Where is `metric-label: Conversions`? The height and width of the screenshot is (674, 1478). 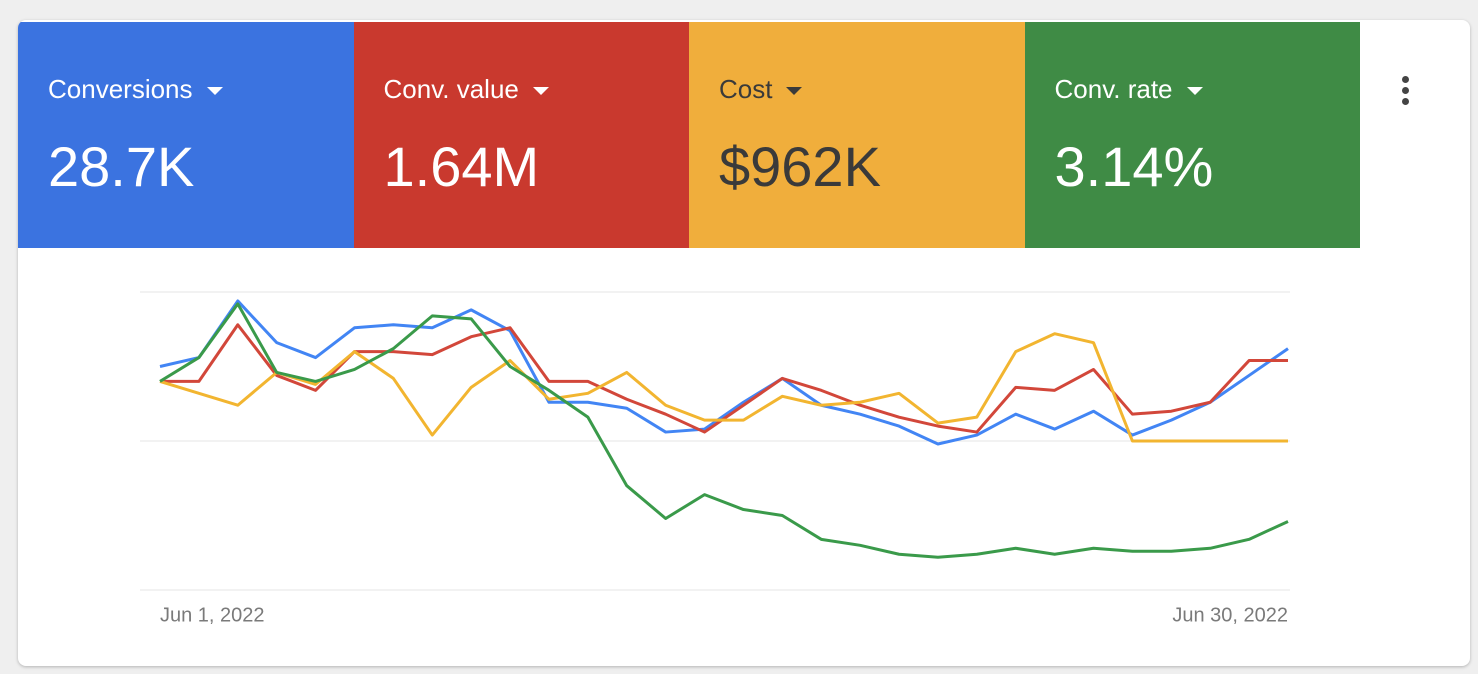
metric-label: Conversions is located at coordinates (135, 89).